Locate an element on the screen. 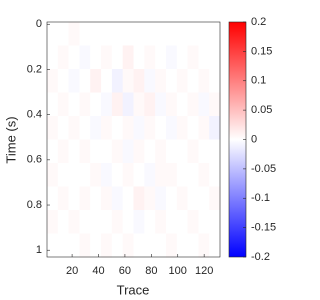 The width and height of the screenshot is (320, 300). y-tick-label: 0 is located at coordinates (39, 24).